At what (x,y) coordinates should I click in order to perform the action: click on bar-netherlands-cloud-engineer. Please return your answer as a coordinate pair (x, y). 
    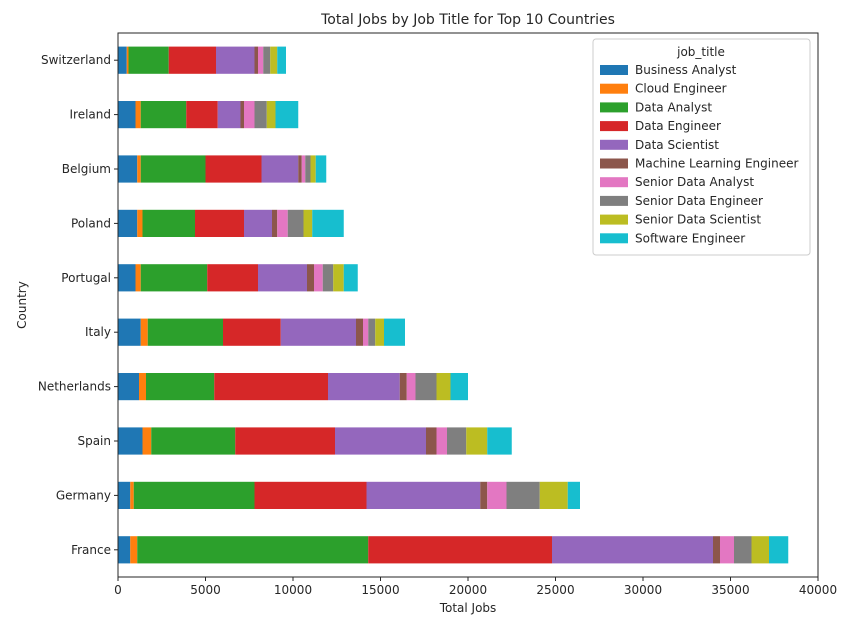
    Looking at the image, I should click on (142, 387).